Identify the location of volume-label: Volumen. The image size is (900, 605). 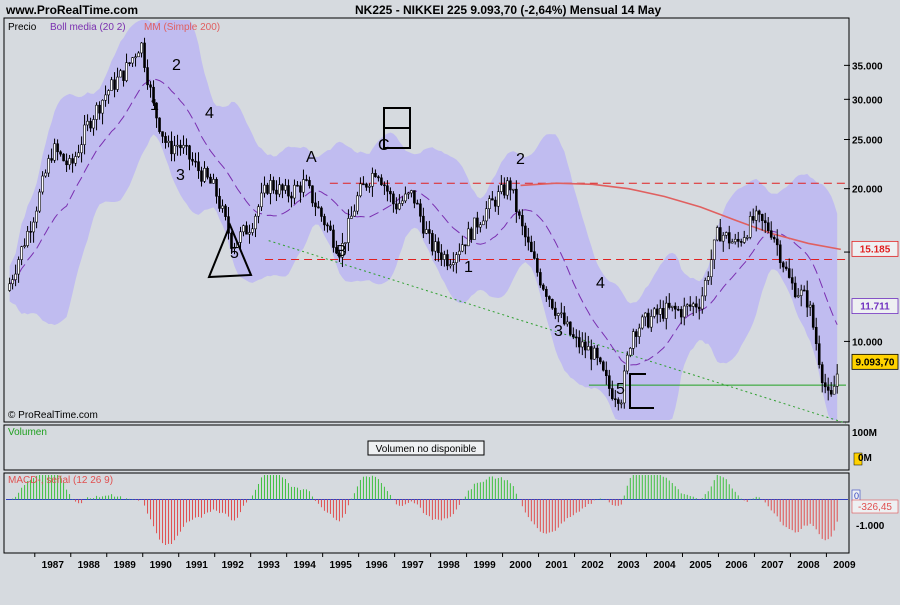
(27, 432).